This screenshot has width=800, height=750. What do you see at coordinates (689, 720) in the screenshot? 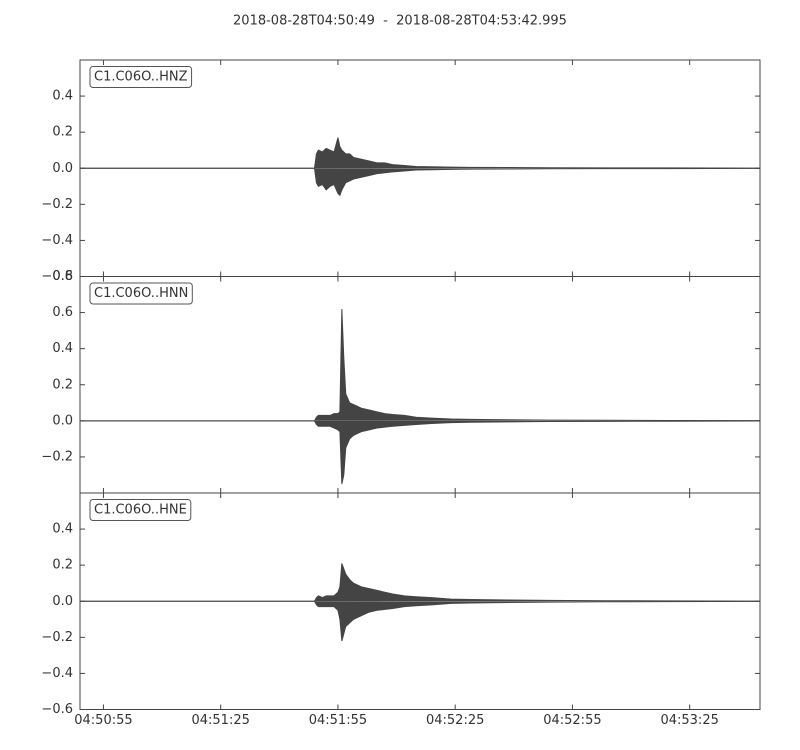
I see `x-tick-label: 04:53:25` at bounding box center [689, 720].